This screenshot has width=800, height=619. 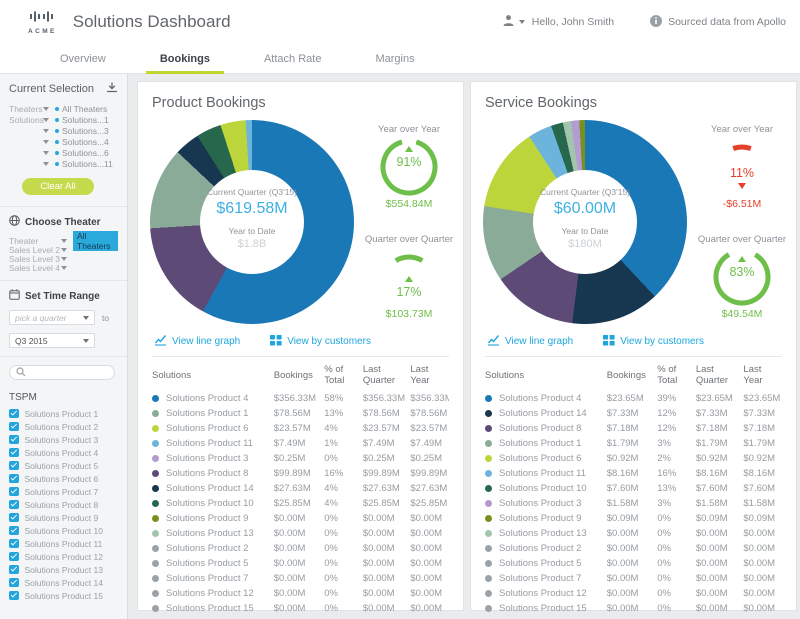 I want to click on theater-filter-row: Theater All Theaters, so click(x=63, y=240).